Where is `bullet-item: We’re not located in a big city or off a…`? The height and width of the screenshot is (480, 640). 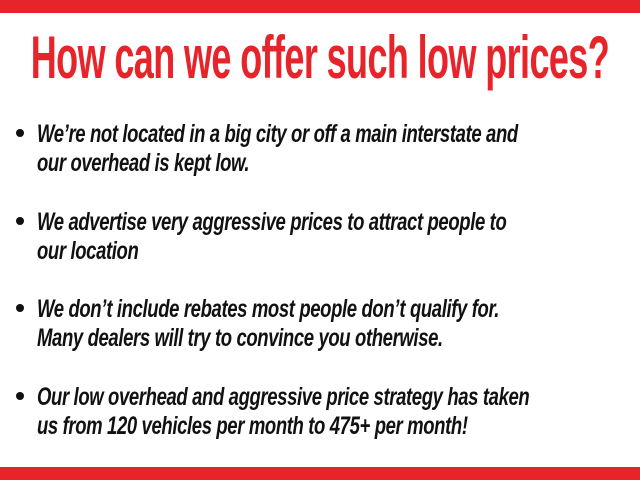 bullet-item: We’re not located in a big city or off a… is located at coordinates (328, 149).